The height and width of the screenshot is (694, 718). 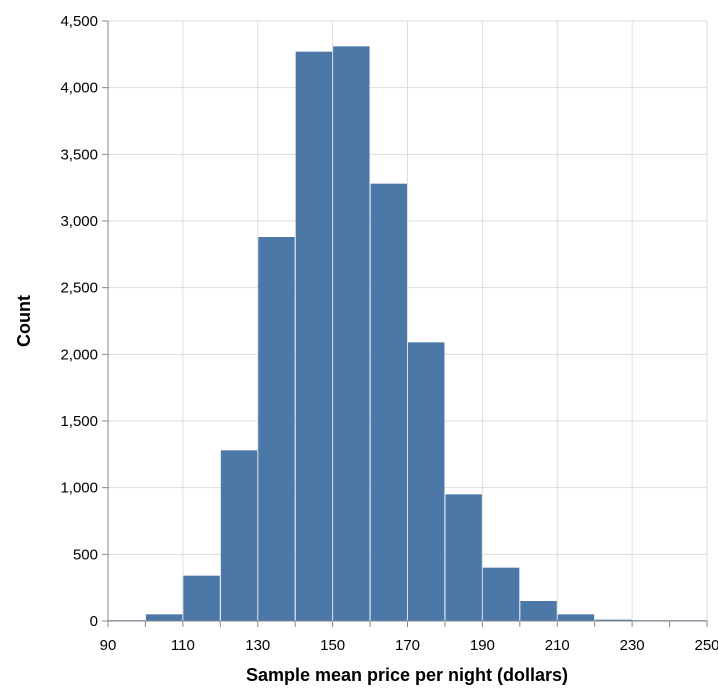 What do you see at coordinates (332, 645) in the screenshot?
I see `x-tick-label: 150` at bounding box center [332, 645].